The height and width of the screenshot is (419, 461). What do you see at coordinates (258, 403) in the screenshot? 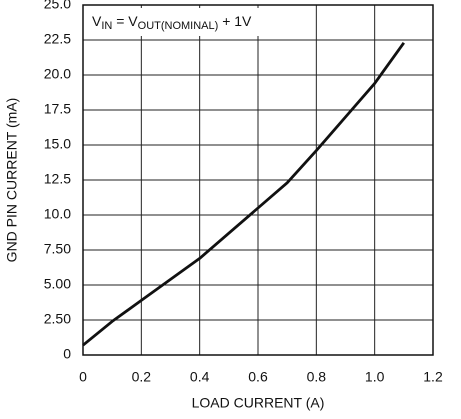
I see `x-axis-label: LOAD CURRENT (A)` at bounding box center [258, 403].